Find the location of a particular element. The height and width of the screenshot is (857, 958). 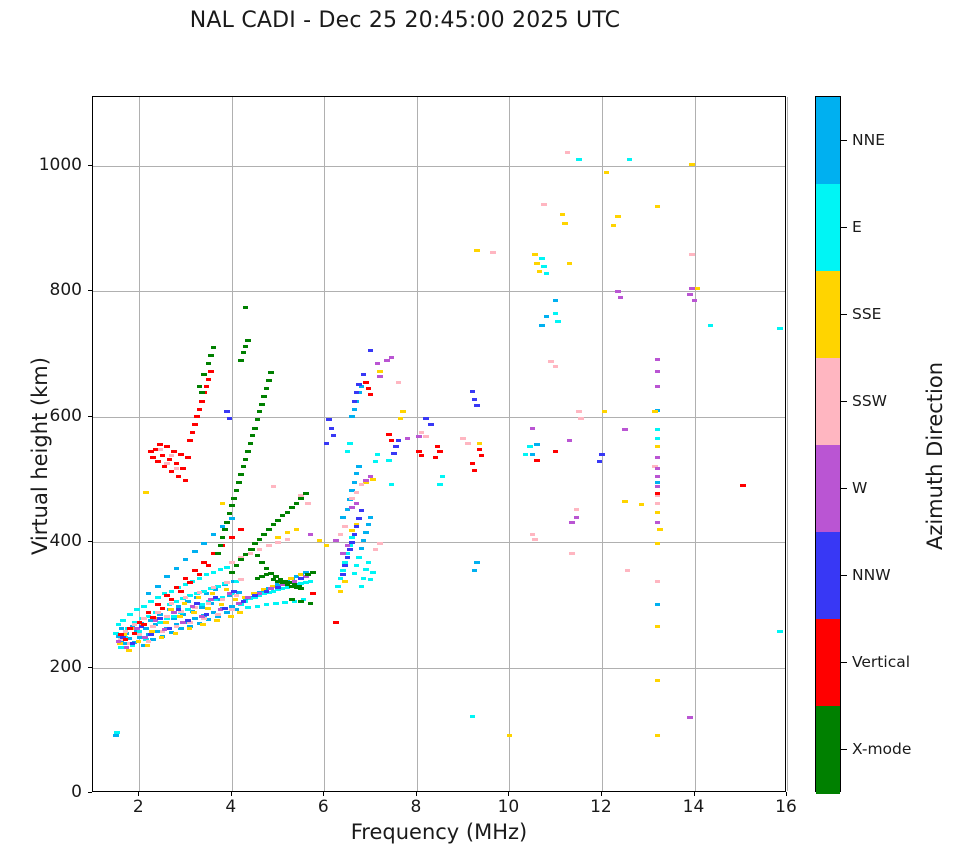

colorbar-segment-x-mode is located at coordinates (828, 750).